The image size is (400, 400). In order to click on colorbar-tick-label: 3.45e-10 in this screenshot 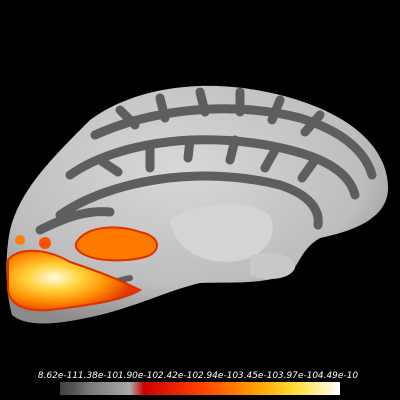, I will do `click(258, 376)`.